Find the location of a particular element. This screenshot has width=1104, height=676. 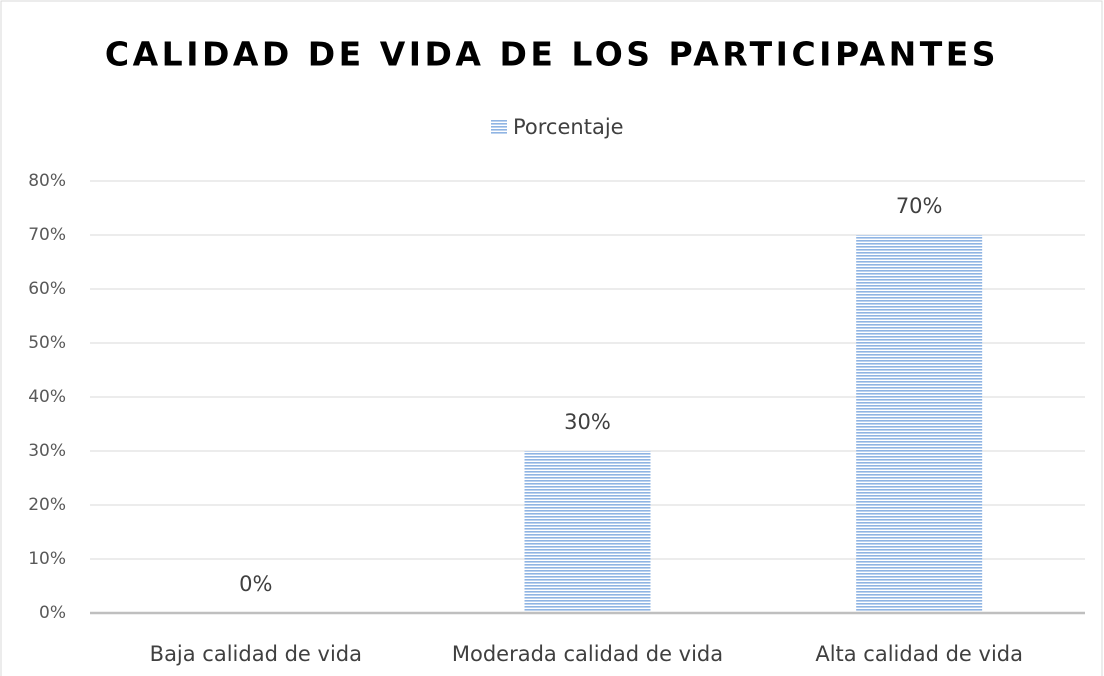

value-label: 30% is located at coordinates (587, 422).